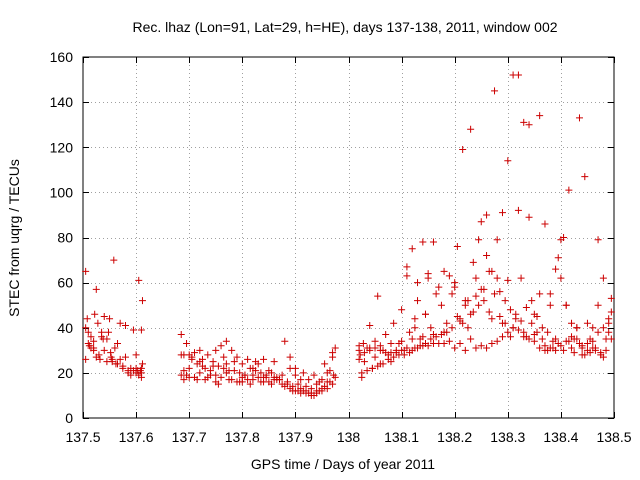 The height and width of the screenshot is (480, 640). I want to click on x-tick-label: 138, so click(349, 437).